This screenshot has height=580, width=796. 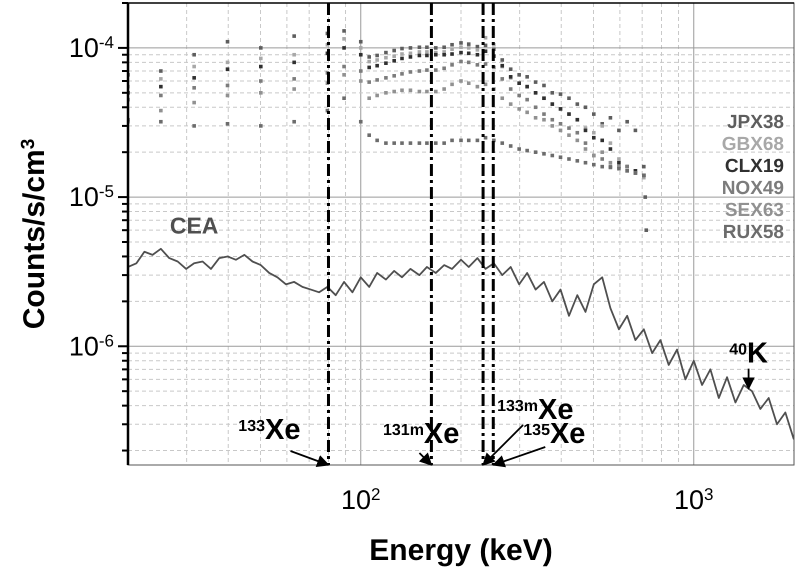 I want to click on text: GBX68, so click(x=753, y=144).